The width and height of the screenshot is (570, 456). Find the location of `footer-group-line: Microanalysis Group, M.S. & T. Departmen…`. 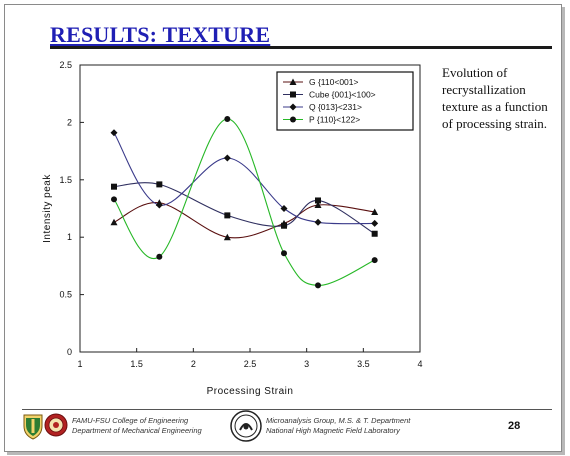

footer-group-line: Microanalysis Group, M.S. & T. Departmen… is located at coordinates (338, 420).